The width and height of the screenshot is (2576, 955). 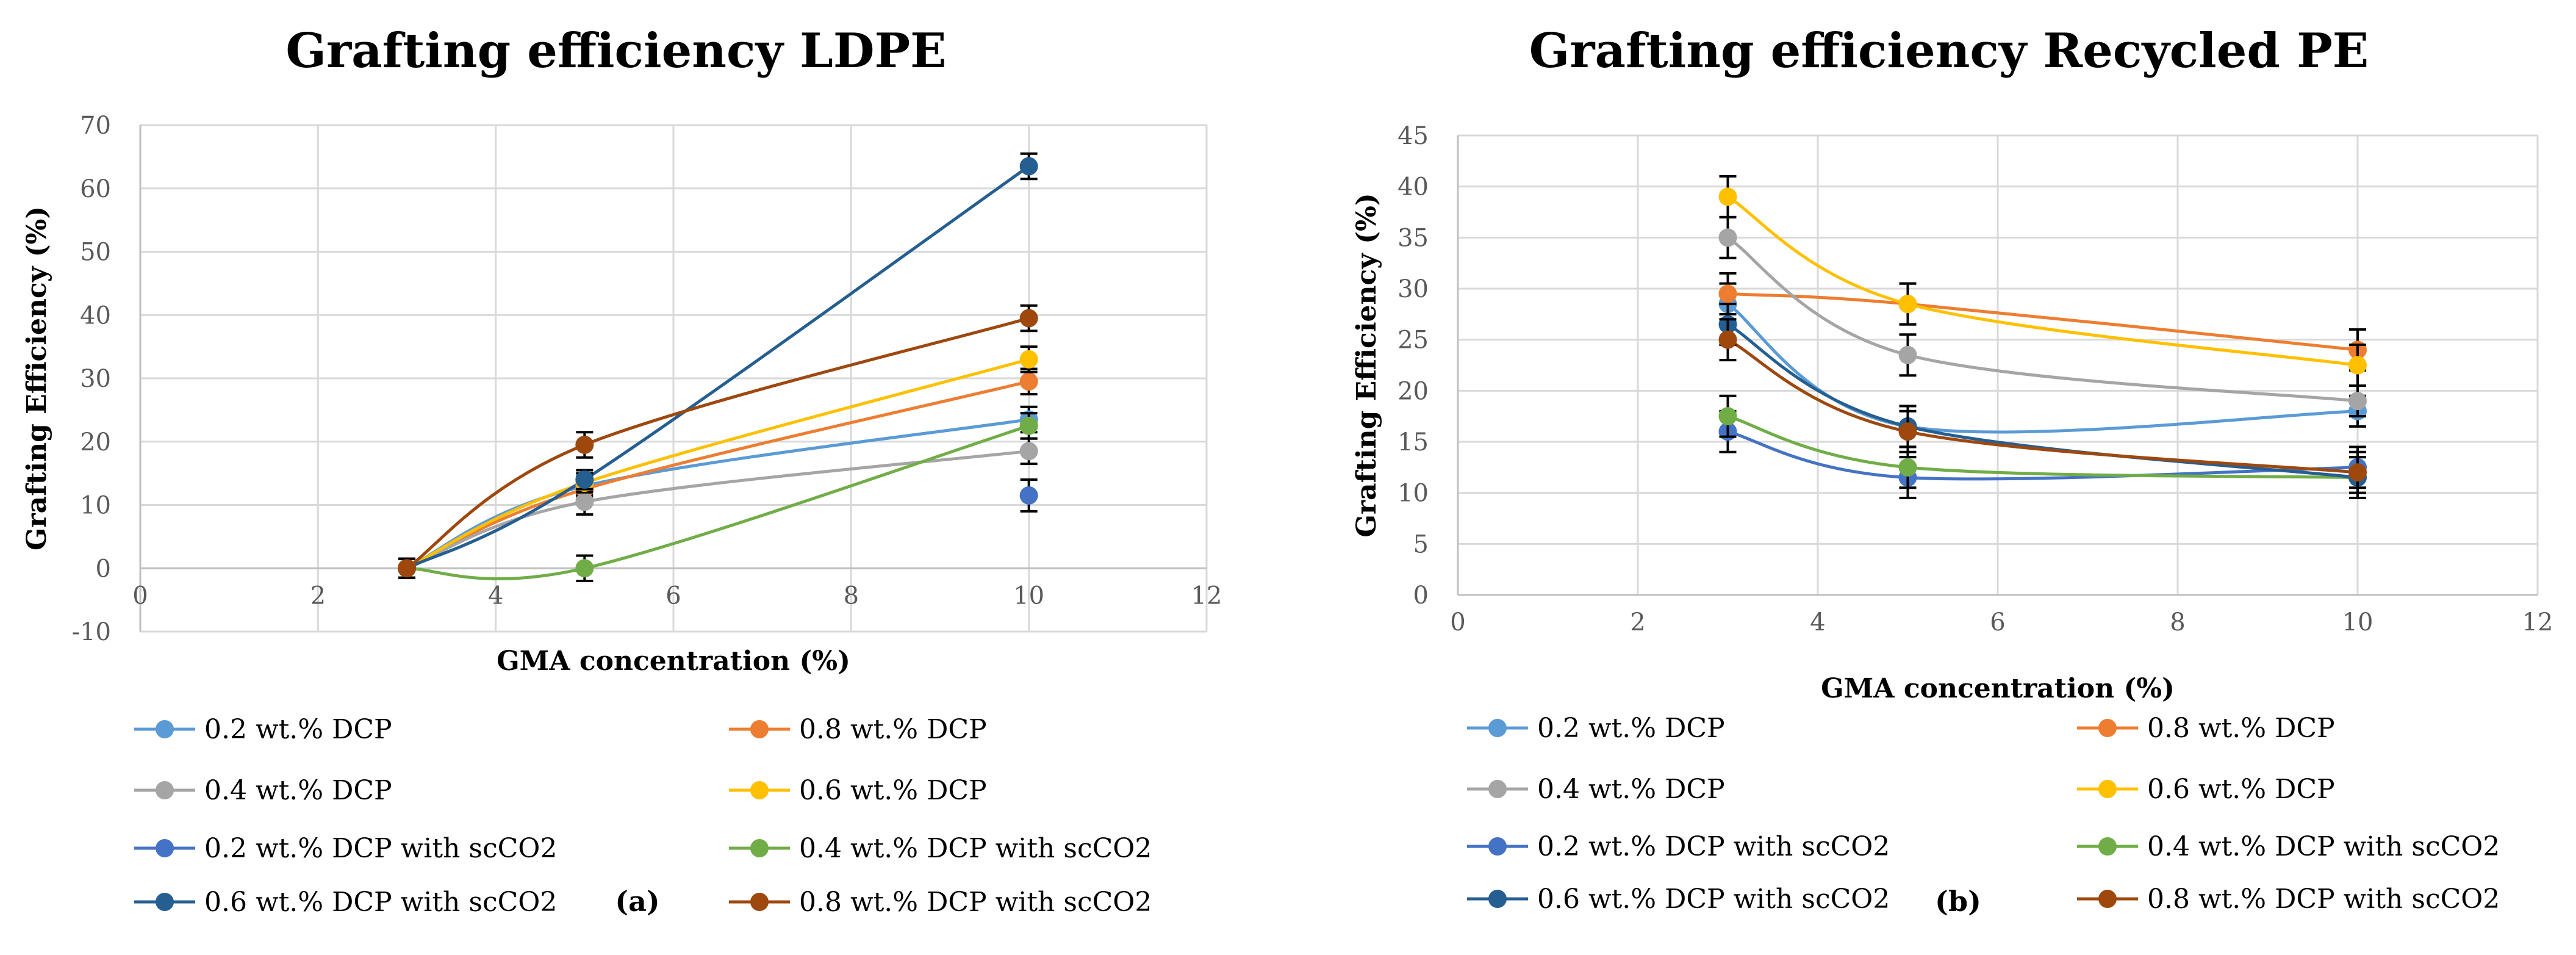 I want to click on y-tick-label: 15, so click(x=1413, y=442).